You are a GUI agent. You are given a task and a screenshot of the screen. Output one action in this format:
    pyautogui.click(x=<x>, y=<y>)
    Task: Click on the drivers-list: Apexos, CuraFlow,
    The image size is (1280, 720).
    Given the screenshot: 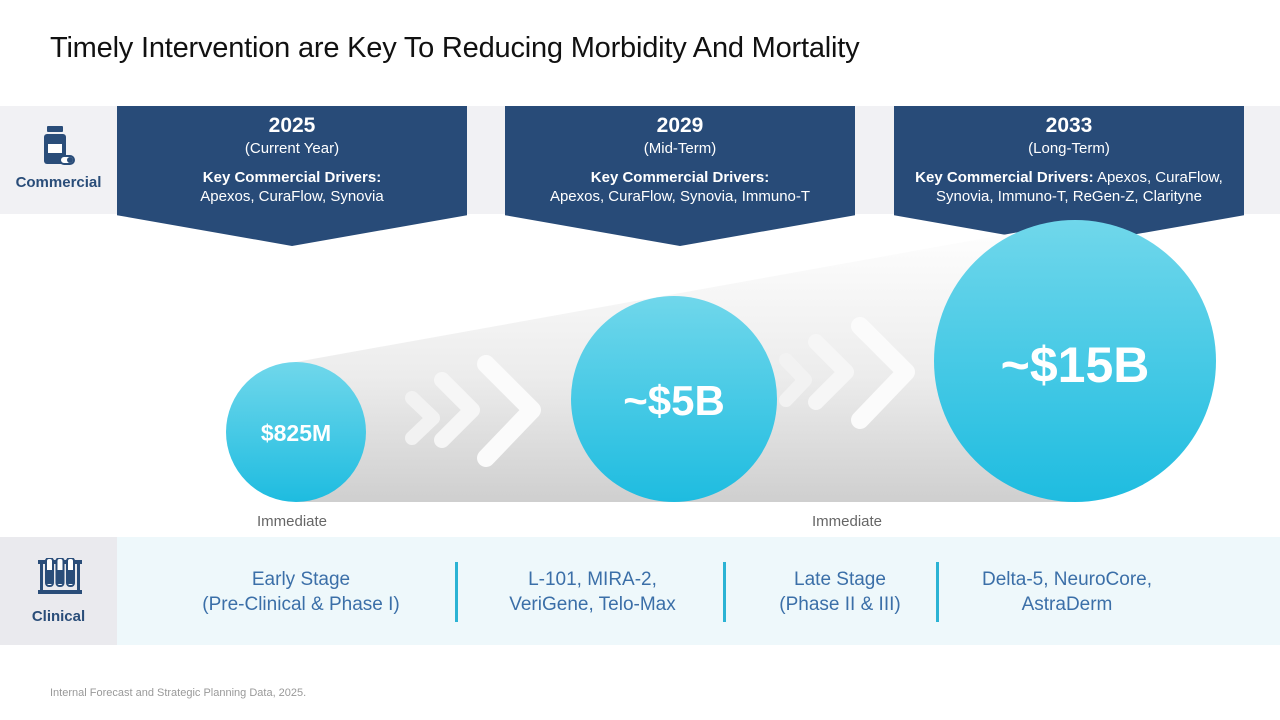 What is the action you would take?
    pyautogui.click(x=1159, y=177)
    